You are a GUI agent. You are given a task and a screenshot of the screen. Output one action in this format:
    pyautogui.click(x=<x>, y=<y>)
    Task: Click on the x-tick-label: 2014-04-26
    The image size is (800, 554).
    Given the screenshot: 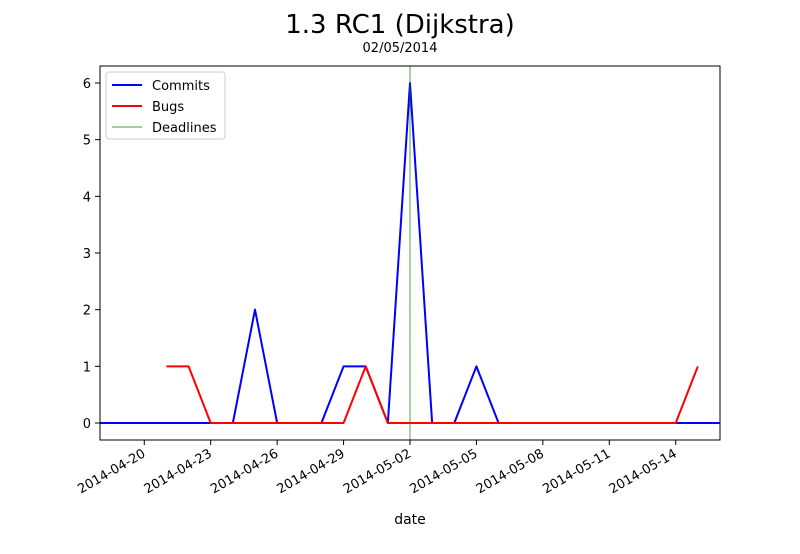 What is the action you would take?
    pyautogui.click(x=244, y=471)
    